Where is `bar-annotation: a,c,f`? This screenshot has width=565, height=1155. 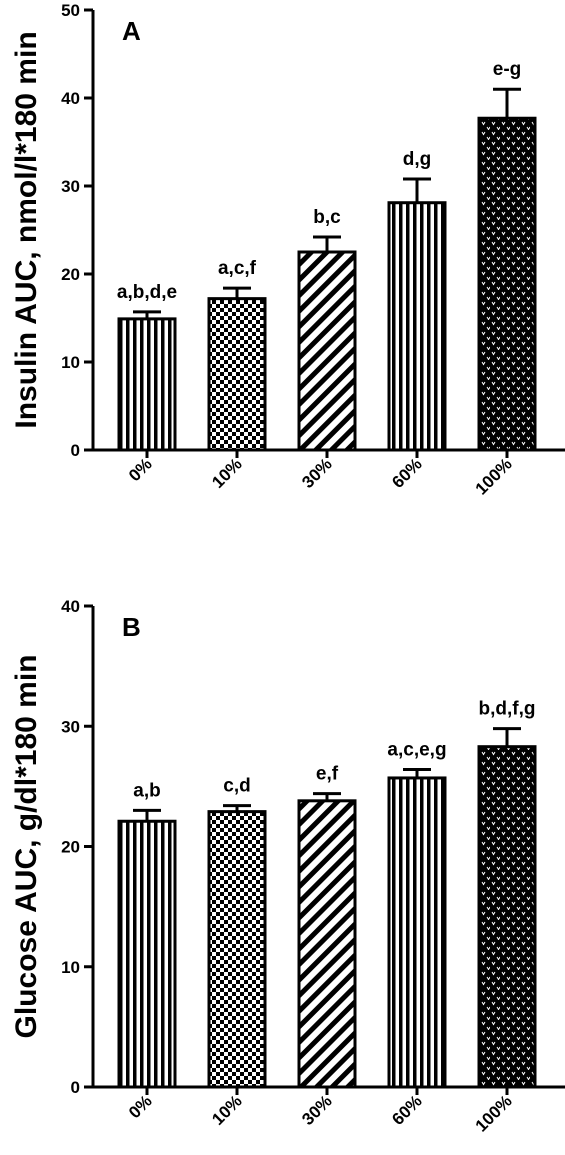 bar-annotation: a,c,f is located at coordinates (237, 268).